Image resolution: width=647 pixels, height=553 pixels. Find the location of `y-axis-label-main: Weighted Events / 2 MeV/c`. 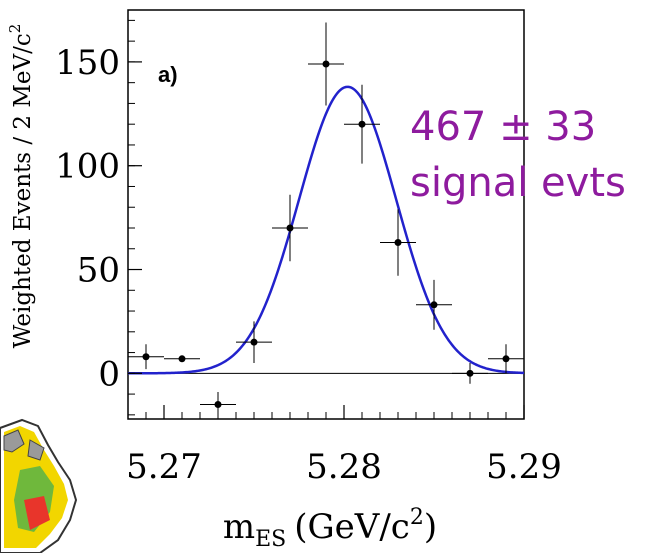

y-axis-label-main: Weighted Events / 2 MeV/c is located at coordinates (23, 190).